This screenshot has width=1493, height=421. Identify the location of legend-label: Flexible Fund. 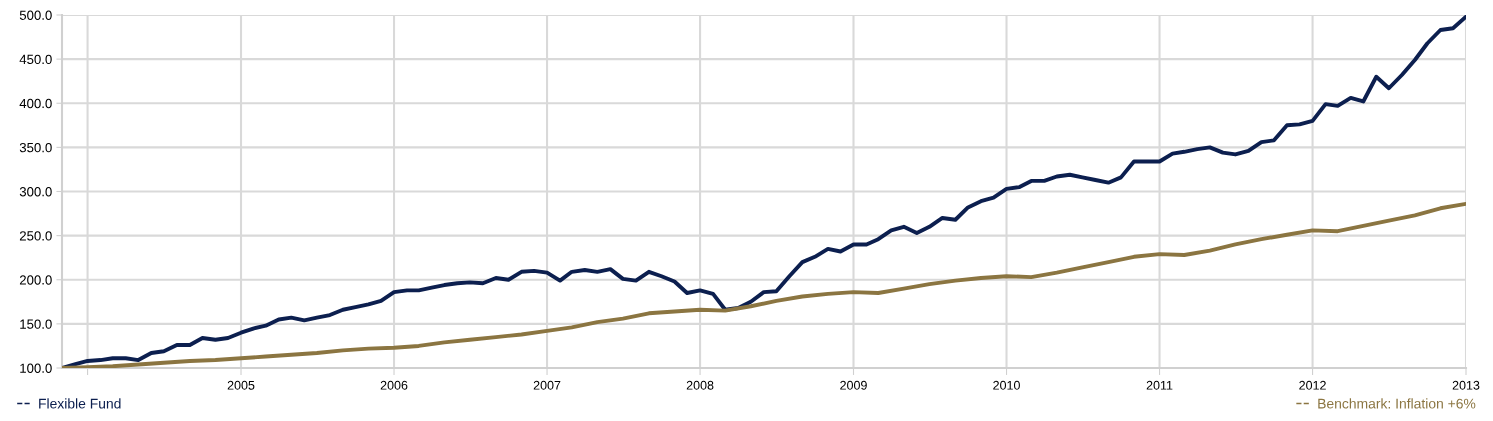
(80, 403).